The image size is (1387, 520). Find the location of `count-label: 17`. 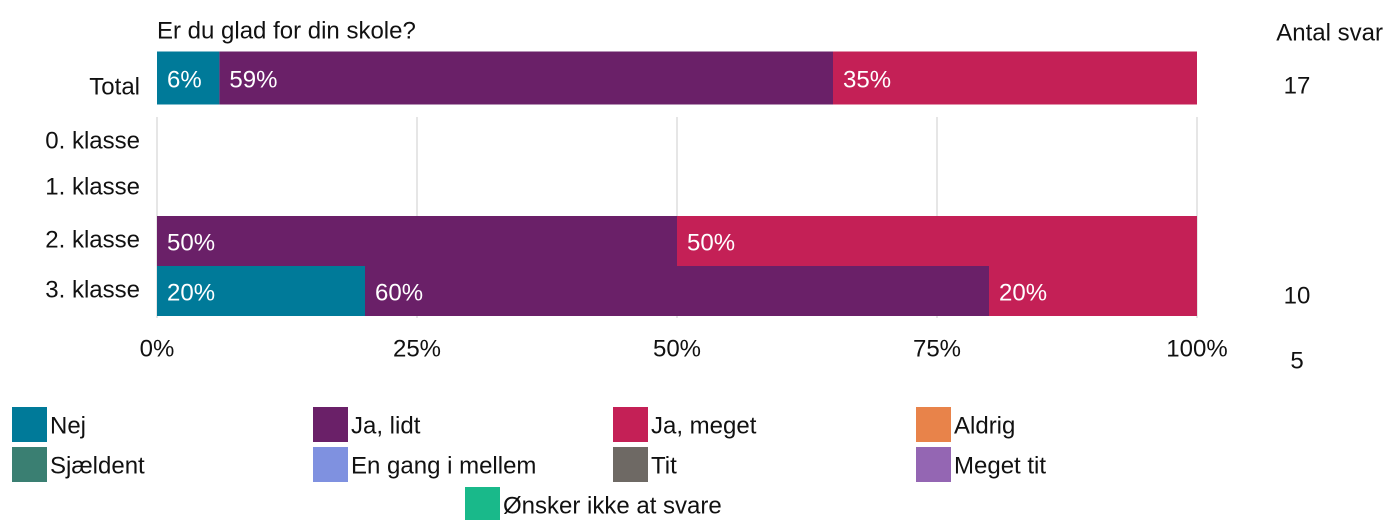

count-label: 17 is located at coordinates (1297, 85).